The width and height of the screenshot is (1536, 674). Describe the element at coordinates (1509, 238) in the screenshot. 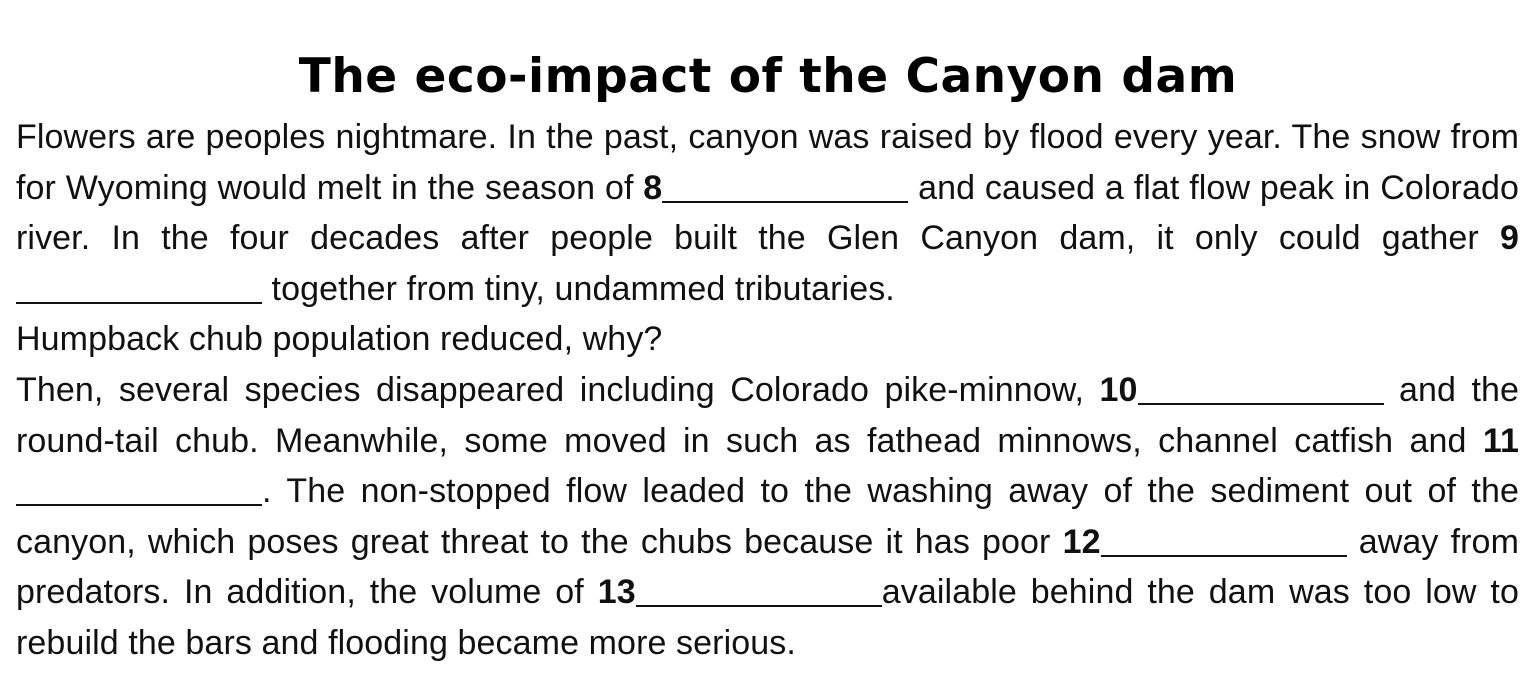

I see `question-number-9: 9` at that location.